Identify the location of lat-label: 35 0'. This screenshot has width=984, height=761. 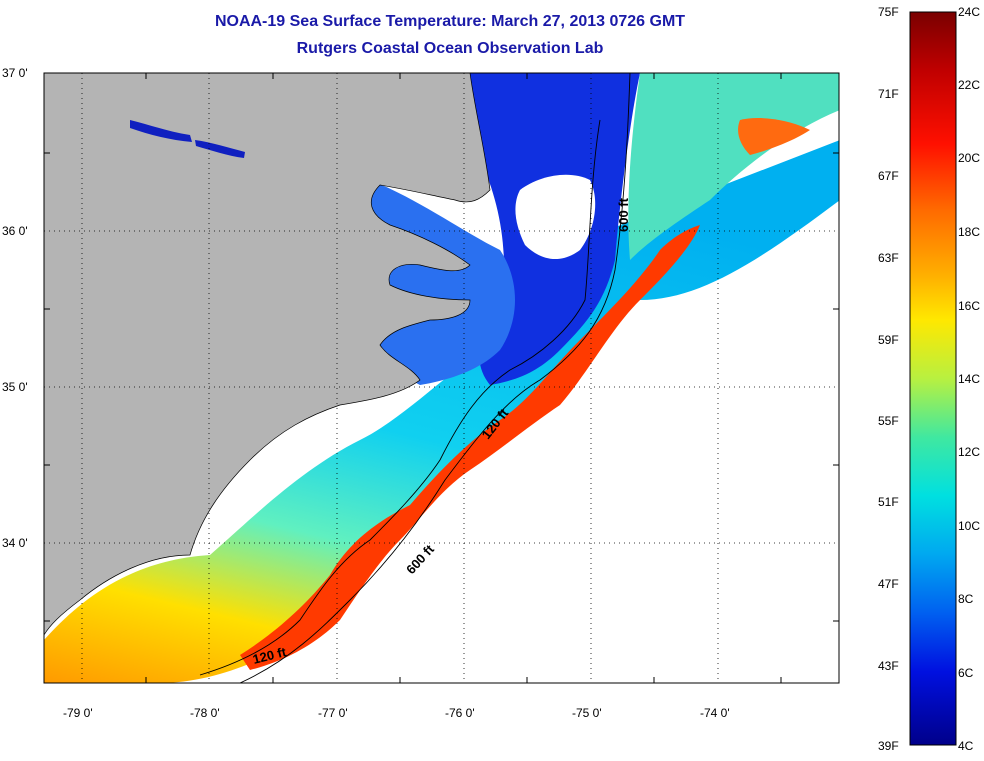
(15, 387).